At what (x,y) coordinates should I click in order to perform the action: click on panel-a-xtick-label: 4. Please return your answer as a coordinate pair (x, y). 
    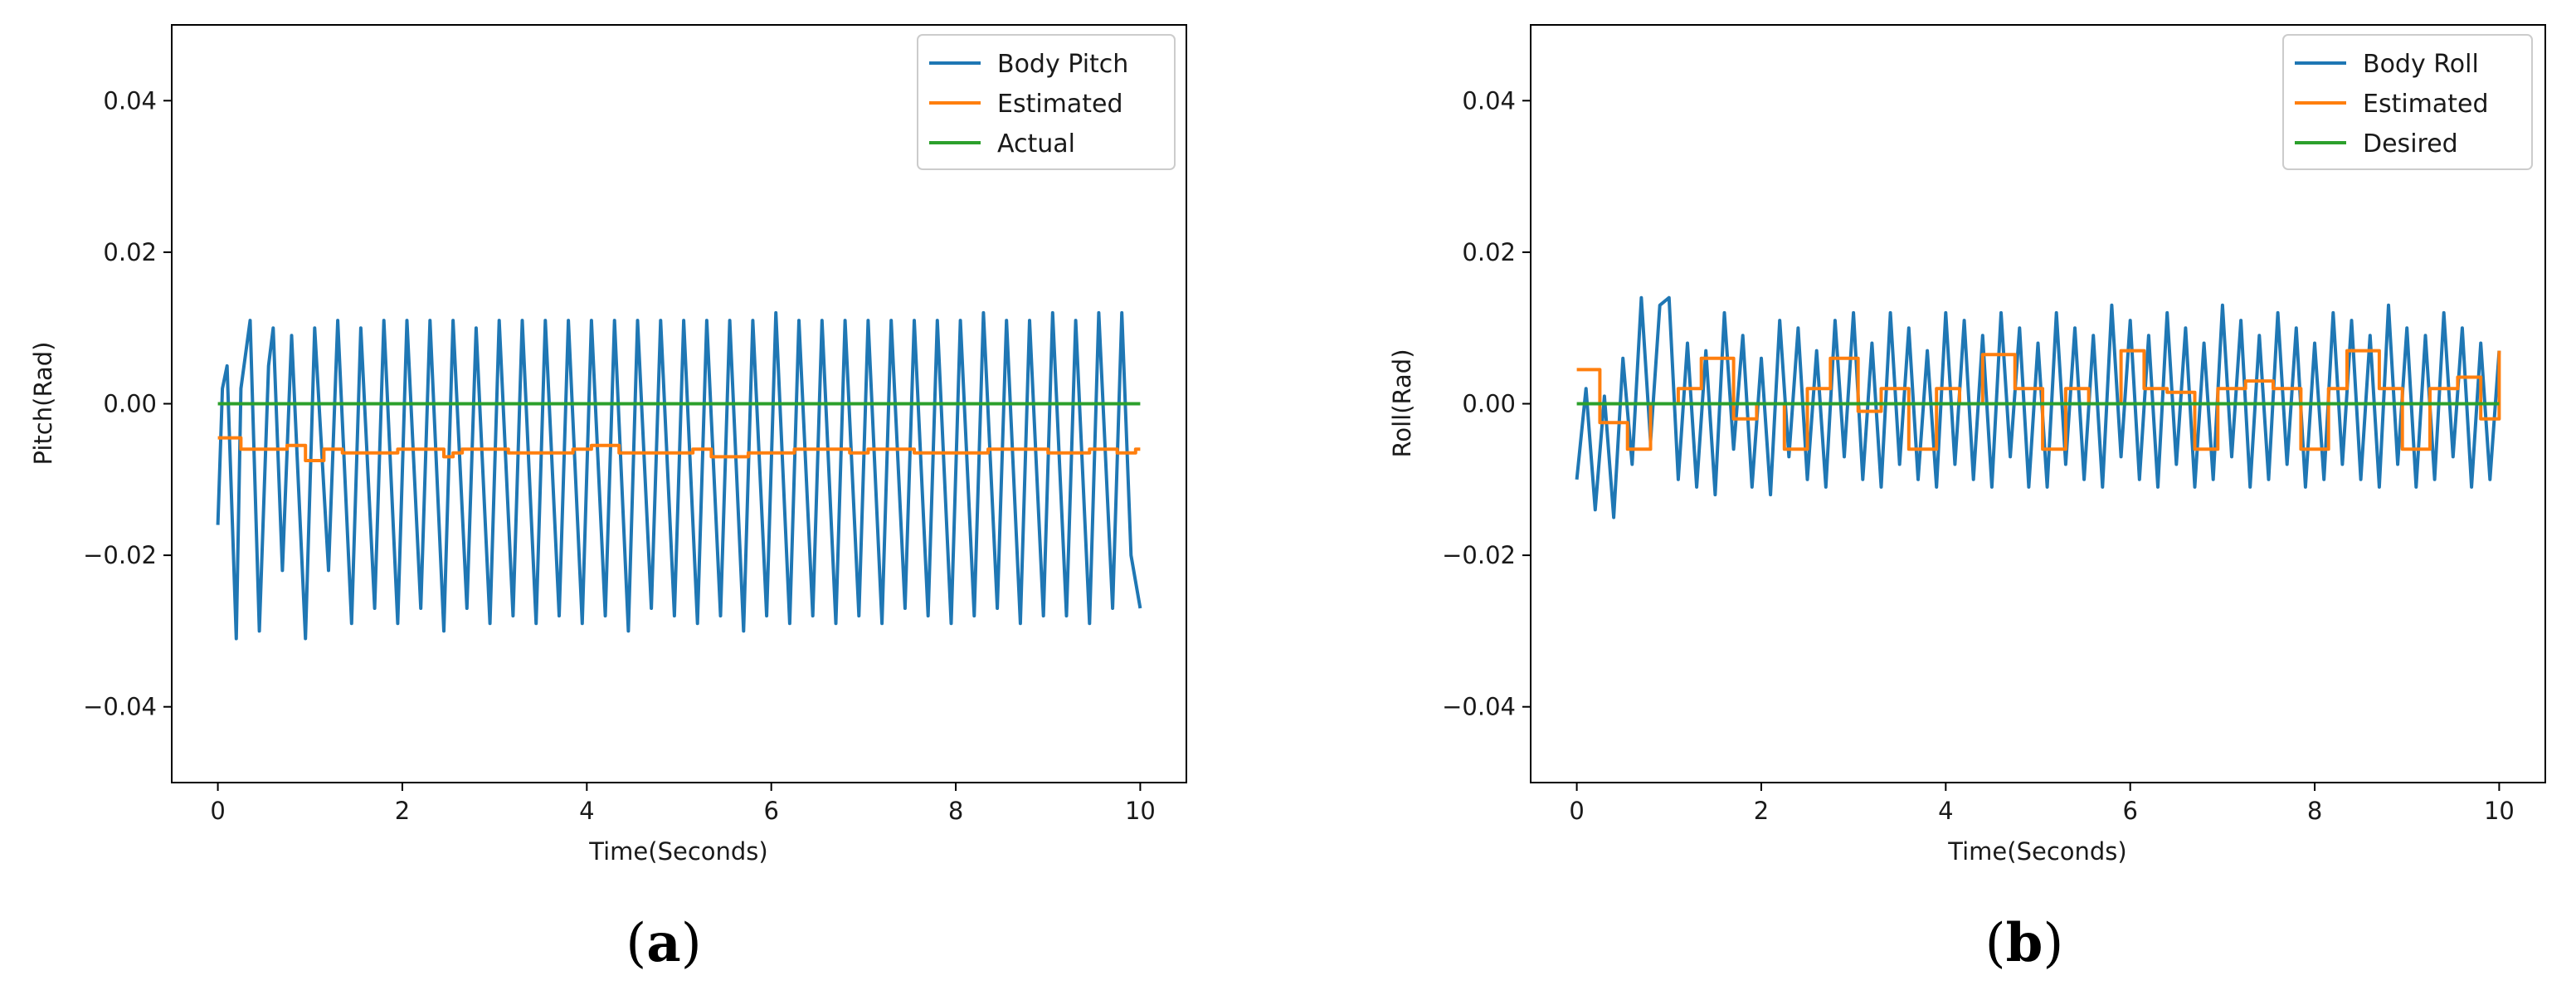
    Looking at the image, I should click on (586, 811).